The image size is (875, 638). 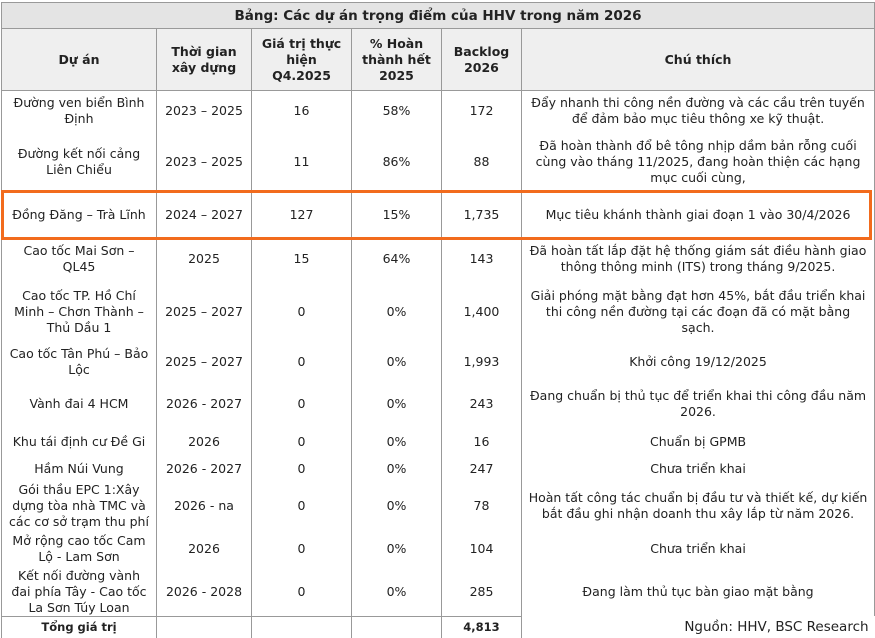 I want to click on backlog: 78, so click(x=481, y=505).